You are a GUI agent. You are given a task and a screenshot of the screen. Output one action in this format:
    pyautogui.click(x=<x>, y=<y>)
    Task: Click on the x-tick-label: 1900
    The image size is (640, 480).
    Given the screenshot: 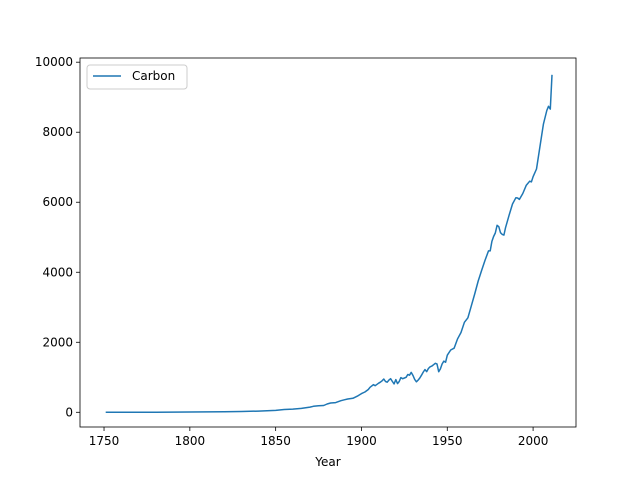 What is the action you would take?
    pyautogui.click(x=361, y=441)
    